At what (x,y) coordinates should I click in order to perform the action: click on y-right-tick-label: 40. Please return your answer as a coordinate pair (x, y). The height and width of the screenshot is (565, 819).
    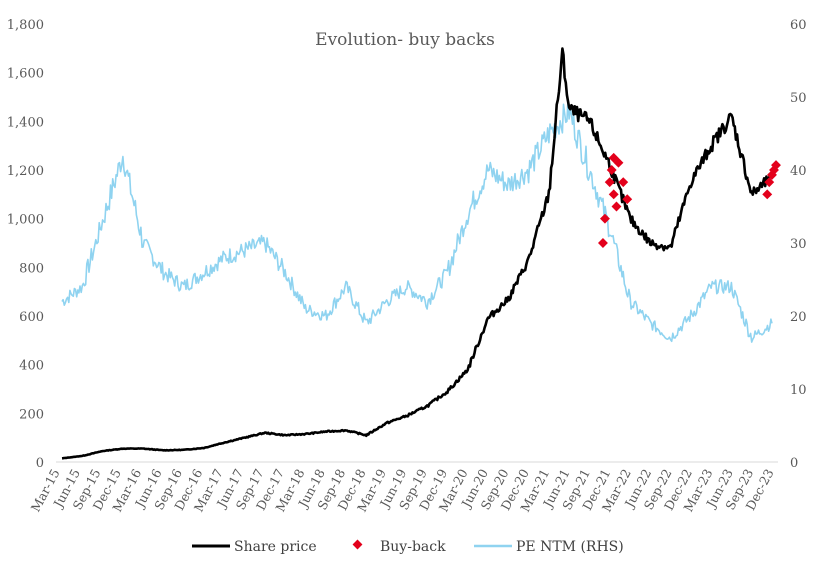
    Looking at the image, I should click on (798, 171).